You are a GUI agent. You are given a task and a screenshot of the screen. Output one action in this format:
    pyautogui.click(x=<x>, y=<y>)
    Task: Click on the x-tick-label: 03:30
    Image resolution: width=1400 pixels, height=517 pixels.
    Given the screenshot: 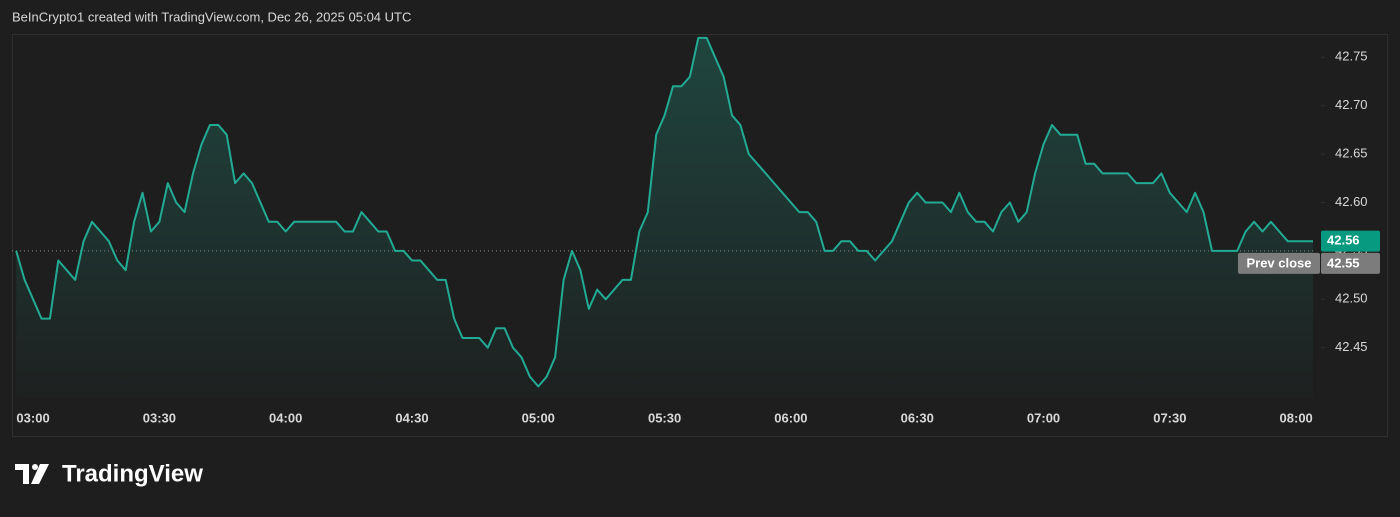 What is the action you would take?
    pyautogui.click(x=159, y=417)
    